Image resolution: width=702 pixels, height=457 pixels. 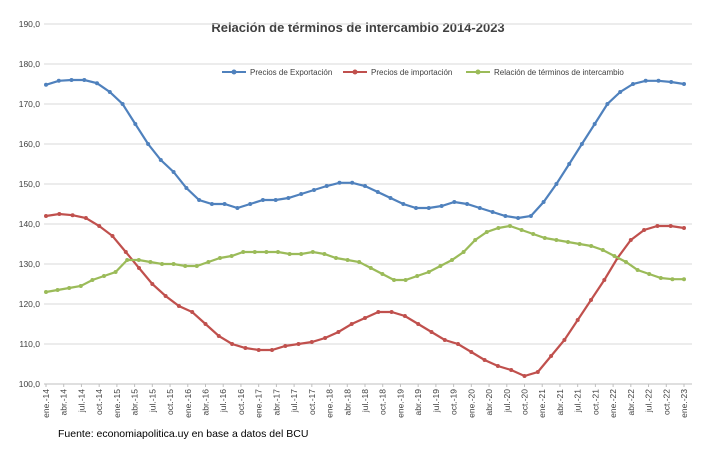 What do you see at coordinates (294, 401) in the screenshot?
I see `x-tick-label: jul.-17` at bounding box center [294, 401].